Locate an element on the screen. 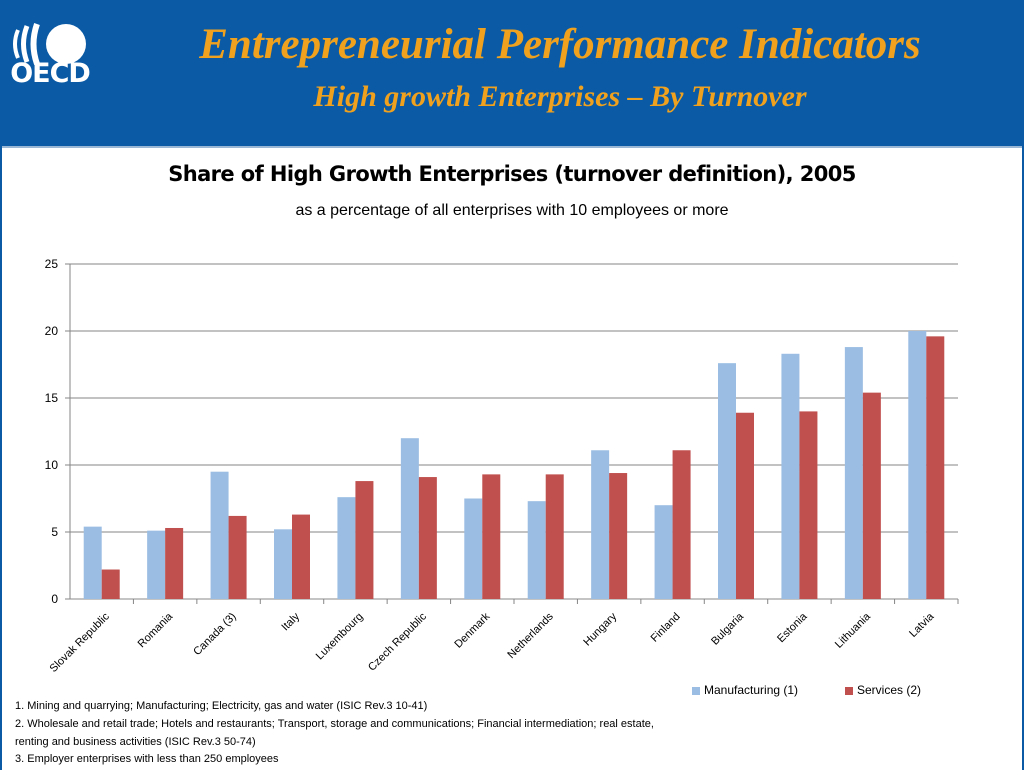 The image size is (1024, 770). oecd-logo-icon is located at coordinates (49, 44).